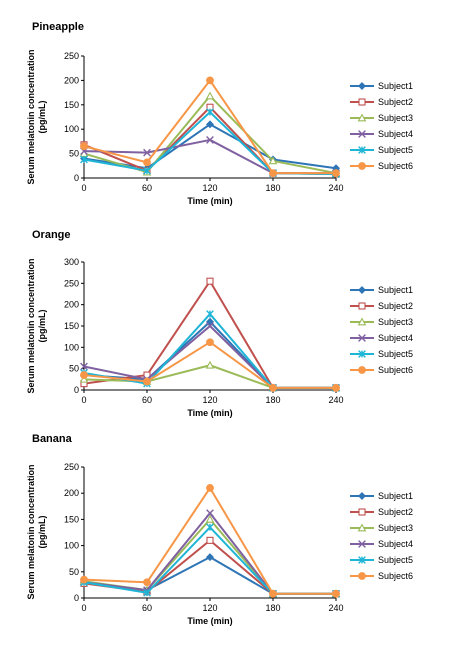  What do you see at coordinates (71, 262) in the screenshot?
I see `y-tick-label: 300` at bounding box center [71, 262].